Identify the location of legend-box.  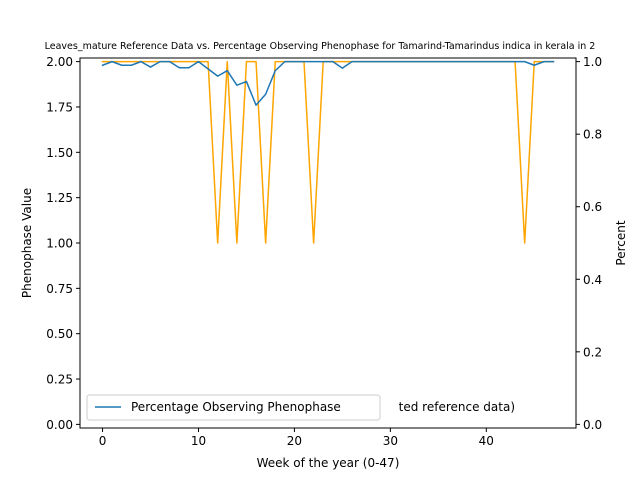
(233, 407).